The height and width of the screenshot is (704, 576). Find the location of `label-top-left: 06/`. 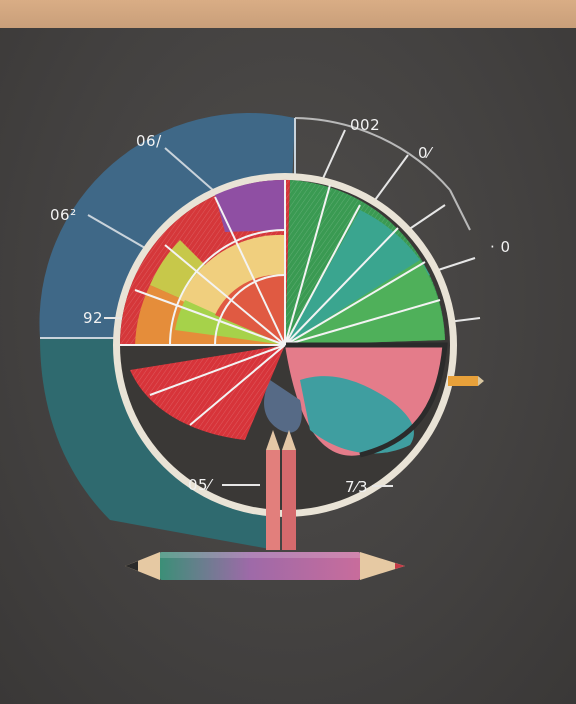

label-top-left: 06/ is located at coordinates (149, 141).